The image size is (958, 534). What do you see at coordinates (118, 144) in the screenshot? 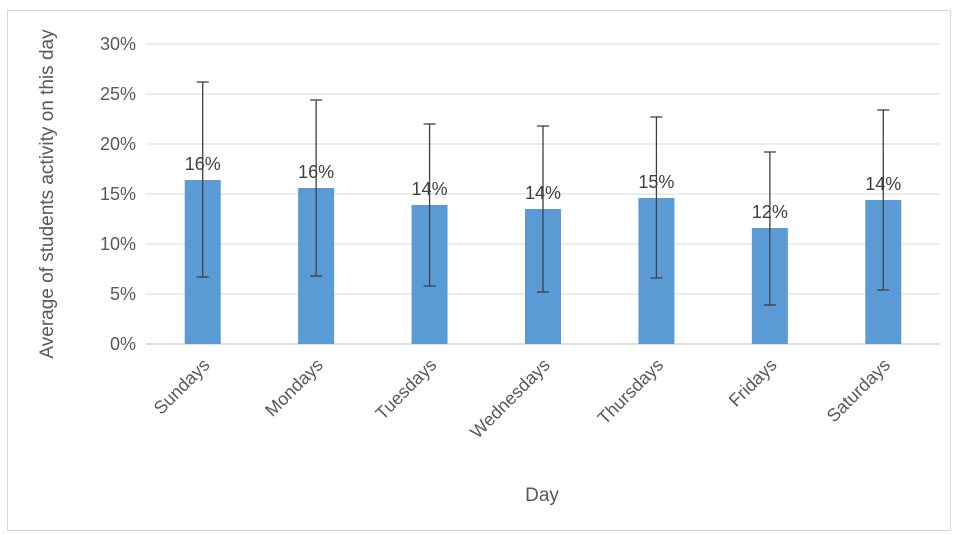
I see `y-tick-label: 20%` at bounding box center [118, 144].